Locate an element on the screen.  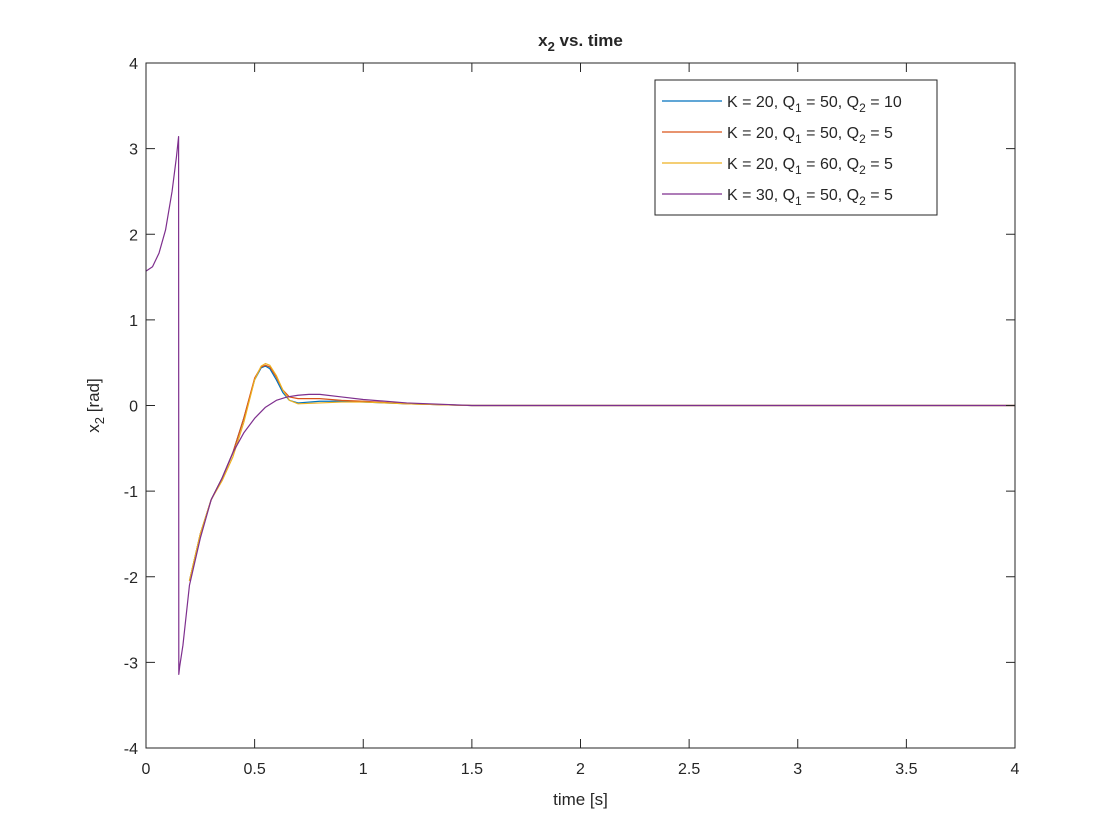
x-tick-label: 3.5 is located at coordinates (906, 769).